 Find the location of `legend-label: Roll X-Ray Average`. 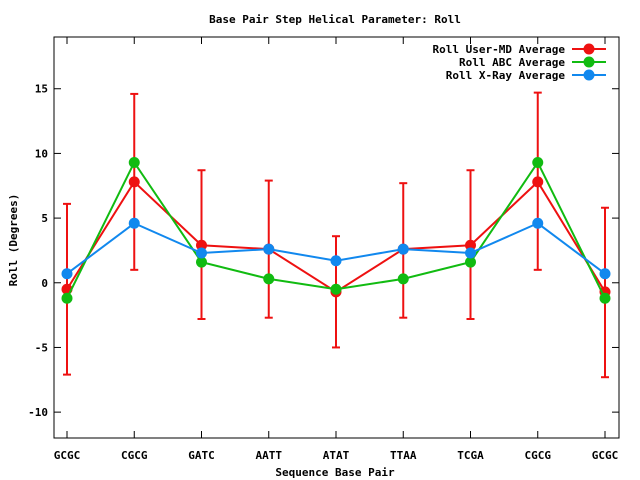

legend-label: Roll X-Ray Average is located at coordinates (506, 75).